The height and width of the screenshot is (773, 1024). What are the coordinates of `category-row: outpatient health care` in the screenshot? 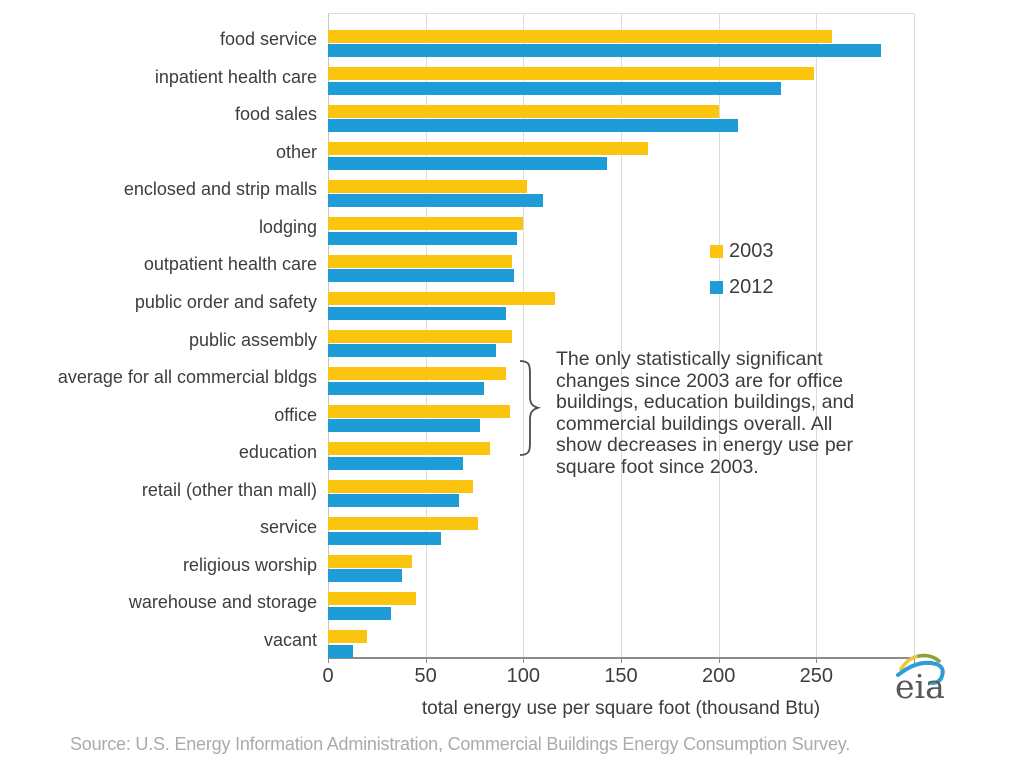 It's located at (457, 265).